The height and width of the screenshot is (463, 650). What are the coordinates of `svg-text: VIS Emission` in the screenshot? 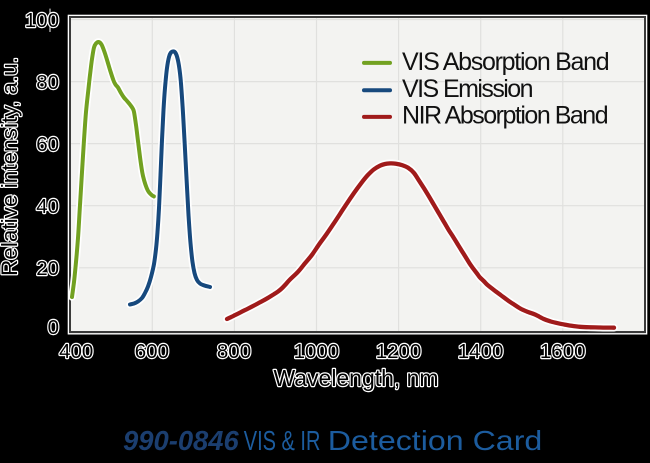 It's located at (468, 89).